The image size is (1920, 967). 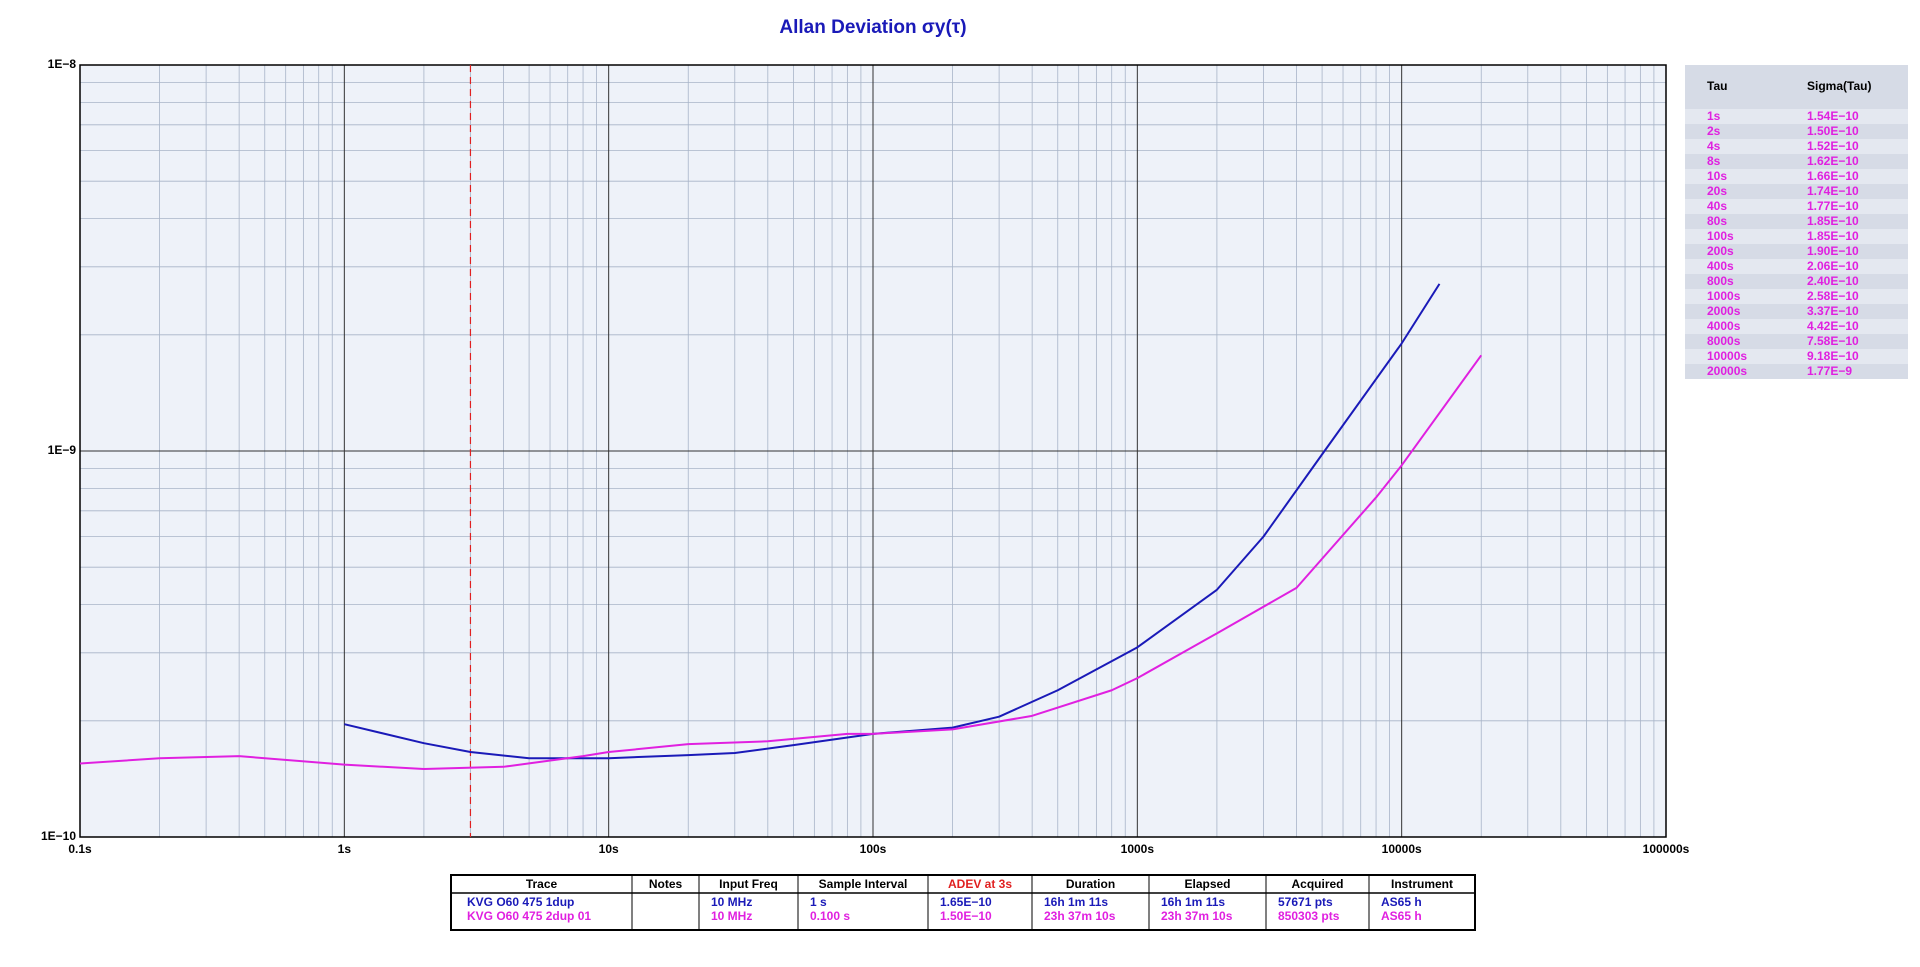 What do you see at coordinates (1833, 281) in the screenshot?
I see `sigma-value: 2.40E−10` at bounding box center [1833, 281].